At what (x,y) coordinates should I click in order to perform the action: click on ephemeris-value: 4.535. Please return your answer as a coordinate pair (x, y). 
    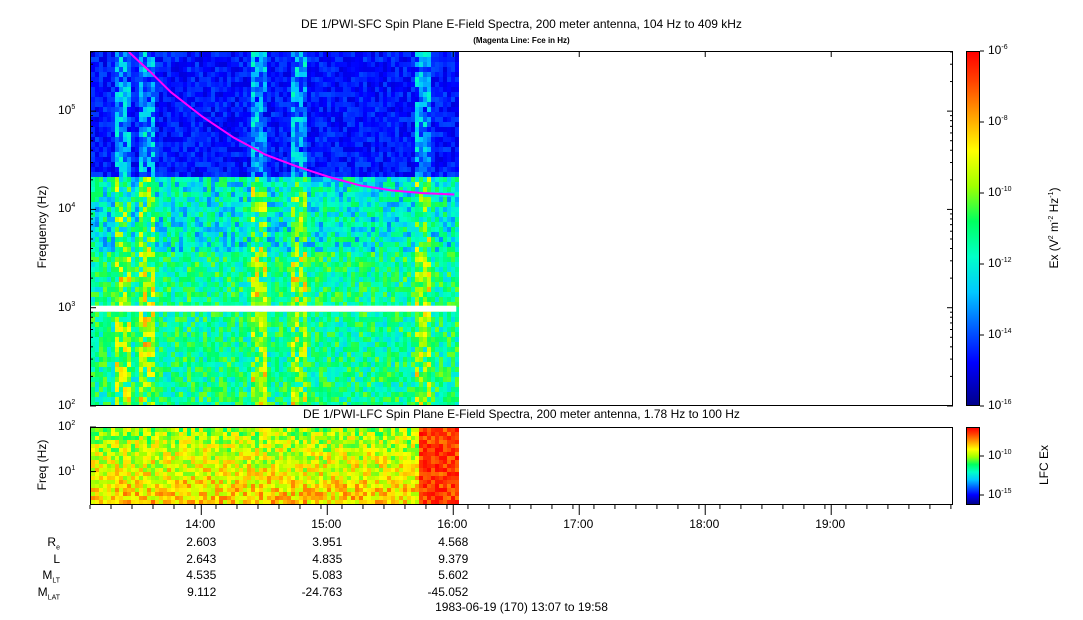
    Looking at the image, I should click on (201, 575).